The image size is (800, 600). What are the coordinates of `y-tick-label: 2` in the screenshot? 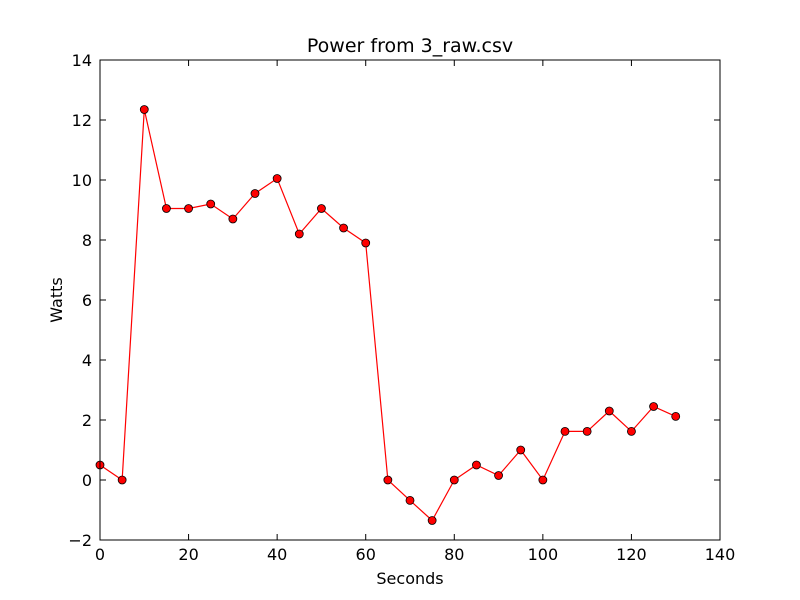 It's located at (87, 420).